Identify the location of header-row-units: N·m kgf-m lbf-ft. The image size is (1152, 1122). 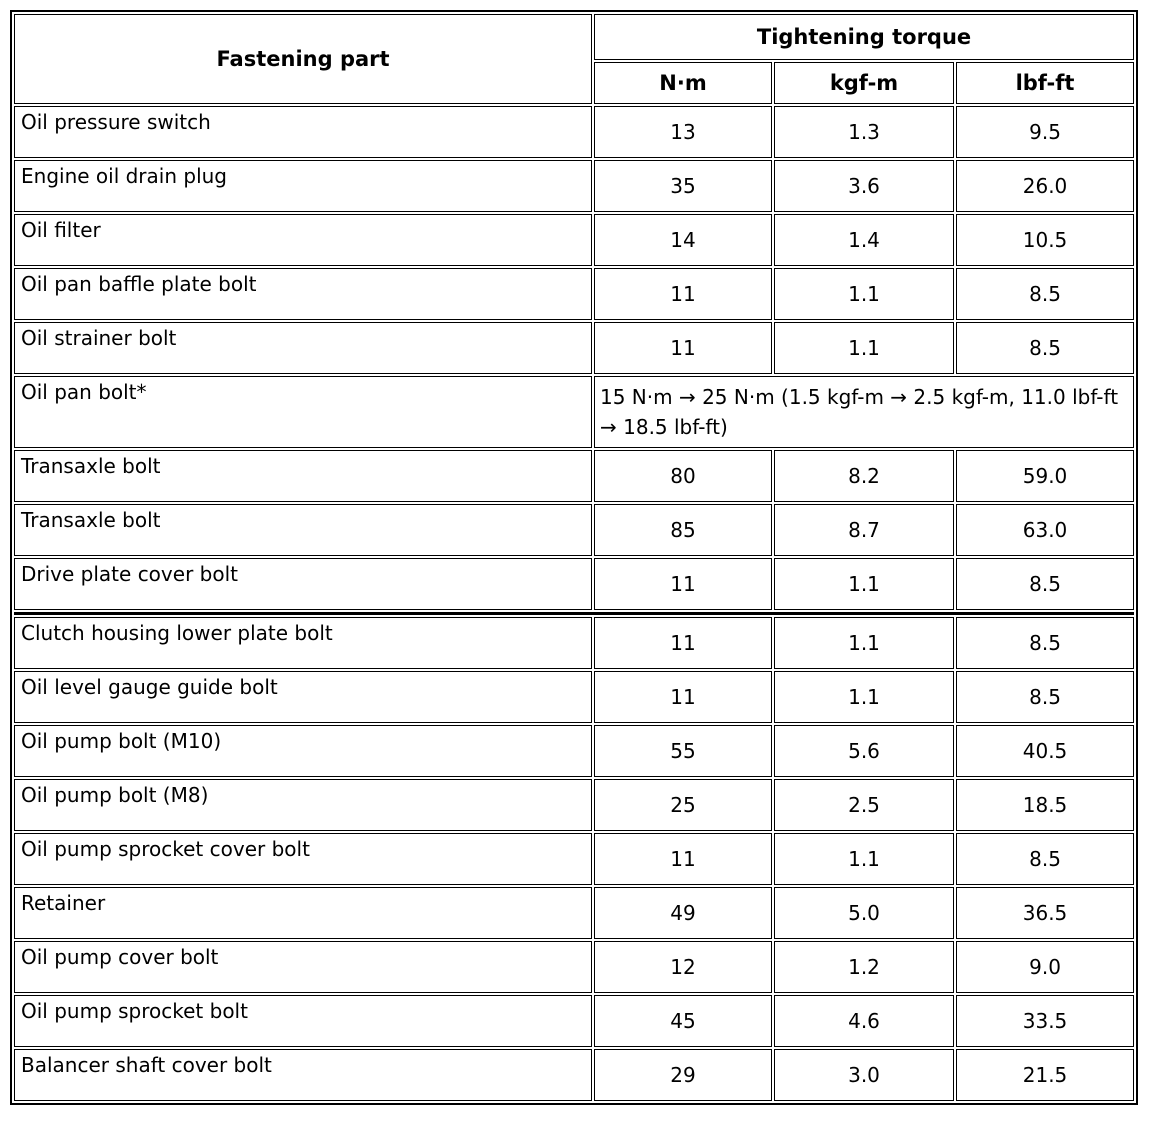
(574, 83).